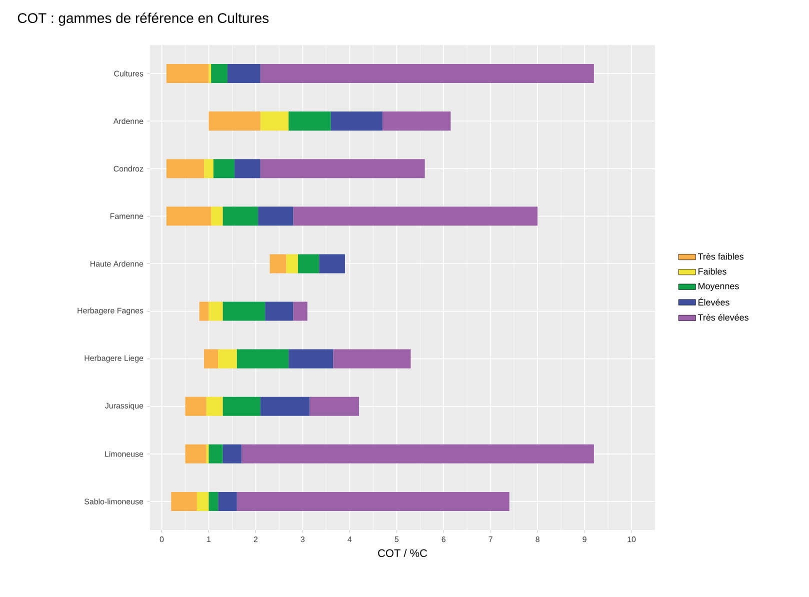 This screenshot has width=809, height=597. What do you see at coordinates (143, 19) in the screenshot?
I see `chart-title: COT : gammes de référence en Cultures` at bounding box center [143, 19].